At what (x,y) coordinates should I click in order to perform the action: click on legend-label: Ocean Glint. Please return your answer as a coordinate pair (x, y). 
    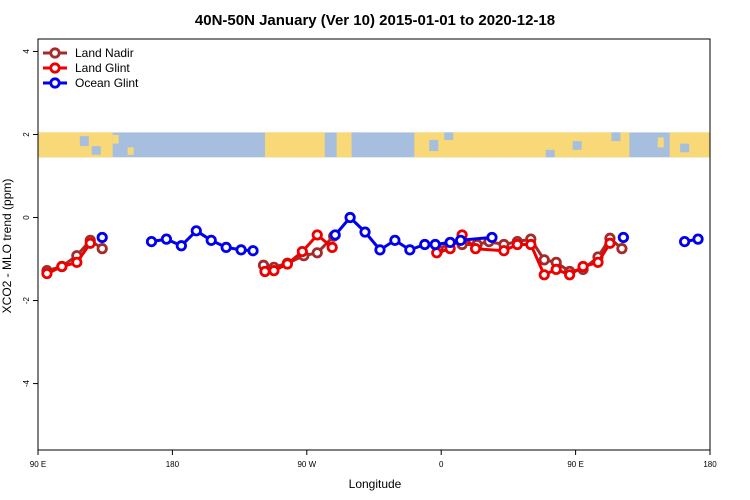
    Looking at the image, I should click on (107, 83).